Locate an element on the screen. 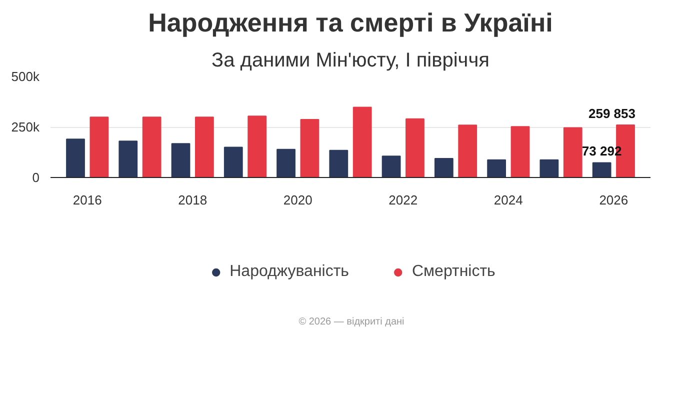 This screenshot has width=690, height=402. x-tick-label: 2016 is located at coordinates (87, 200).